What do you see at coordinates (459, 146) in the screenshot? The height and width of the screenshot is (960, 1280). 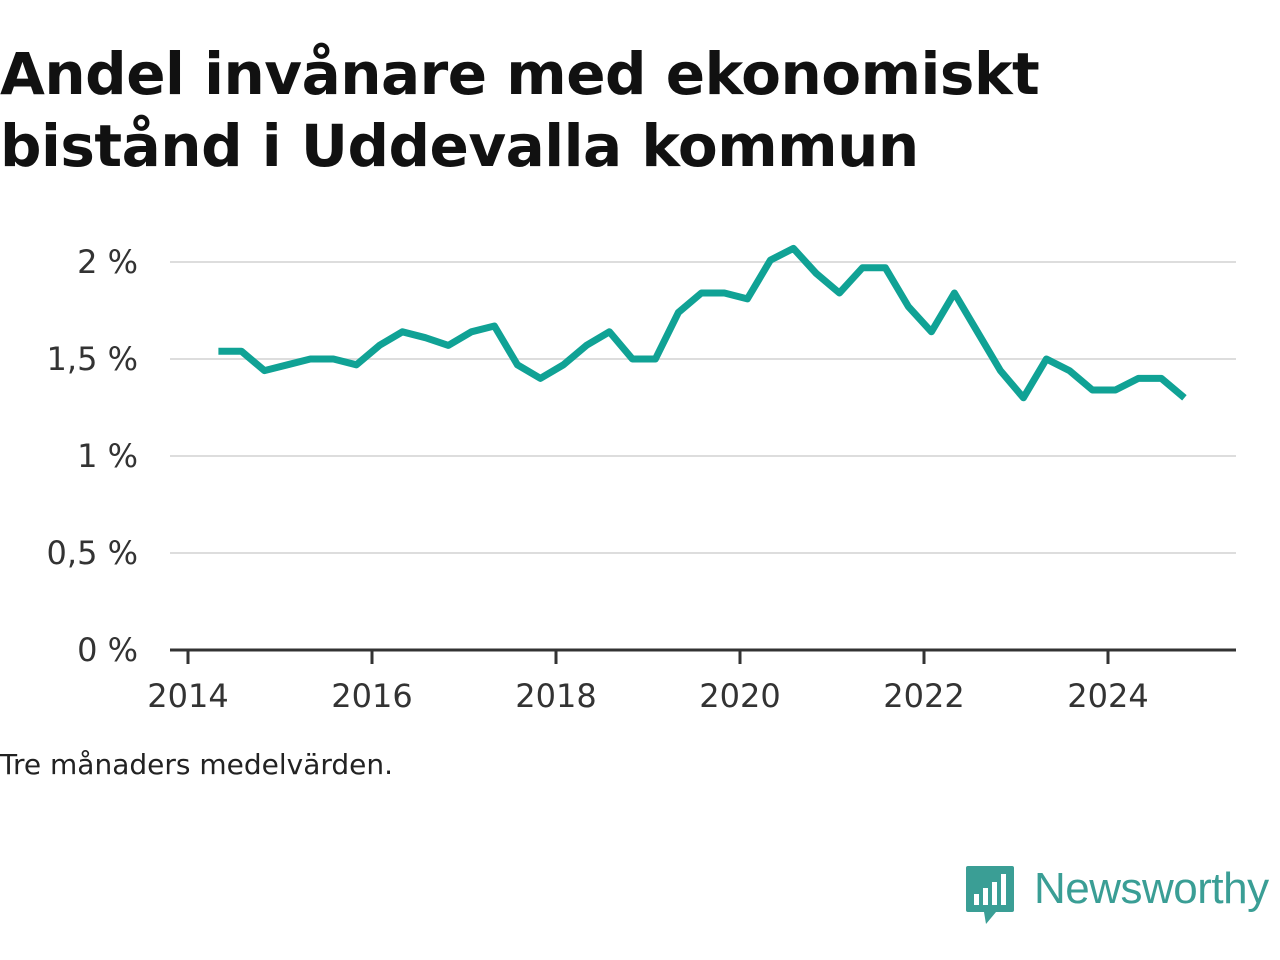 I see `chart-title-line-2: bistånd i Uddevalla kommun` at bounding box center [459, 146].